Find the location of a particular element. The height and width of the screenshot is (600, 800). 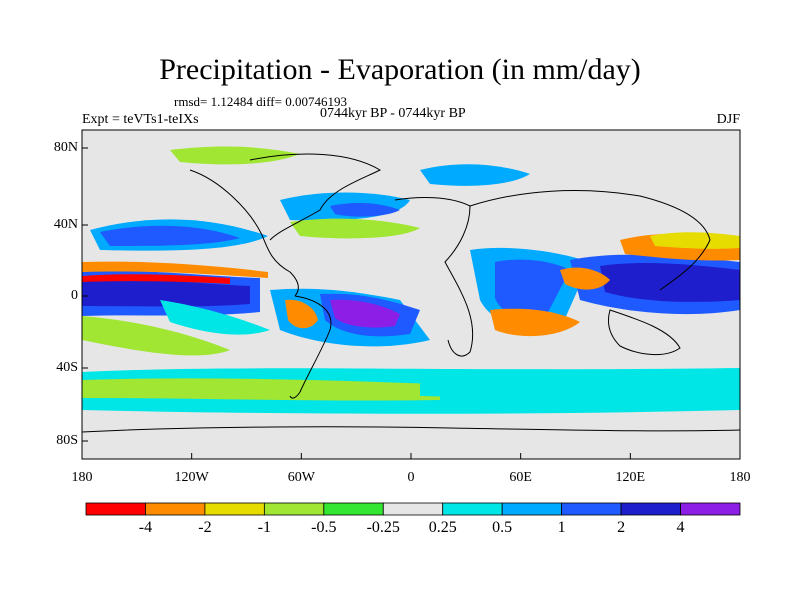

colorbar-label: 1 is located at coordinates (561, 527).